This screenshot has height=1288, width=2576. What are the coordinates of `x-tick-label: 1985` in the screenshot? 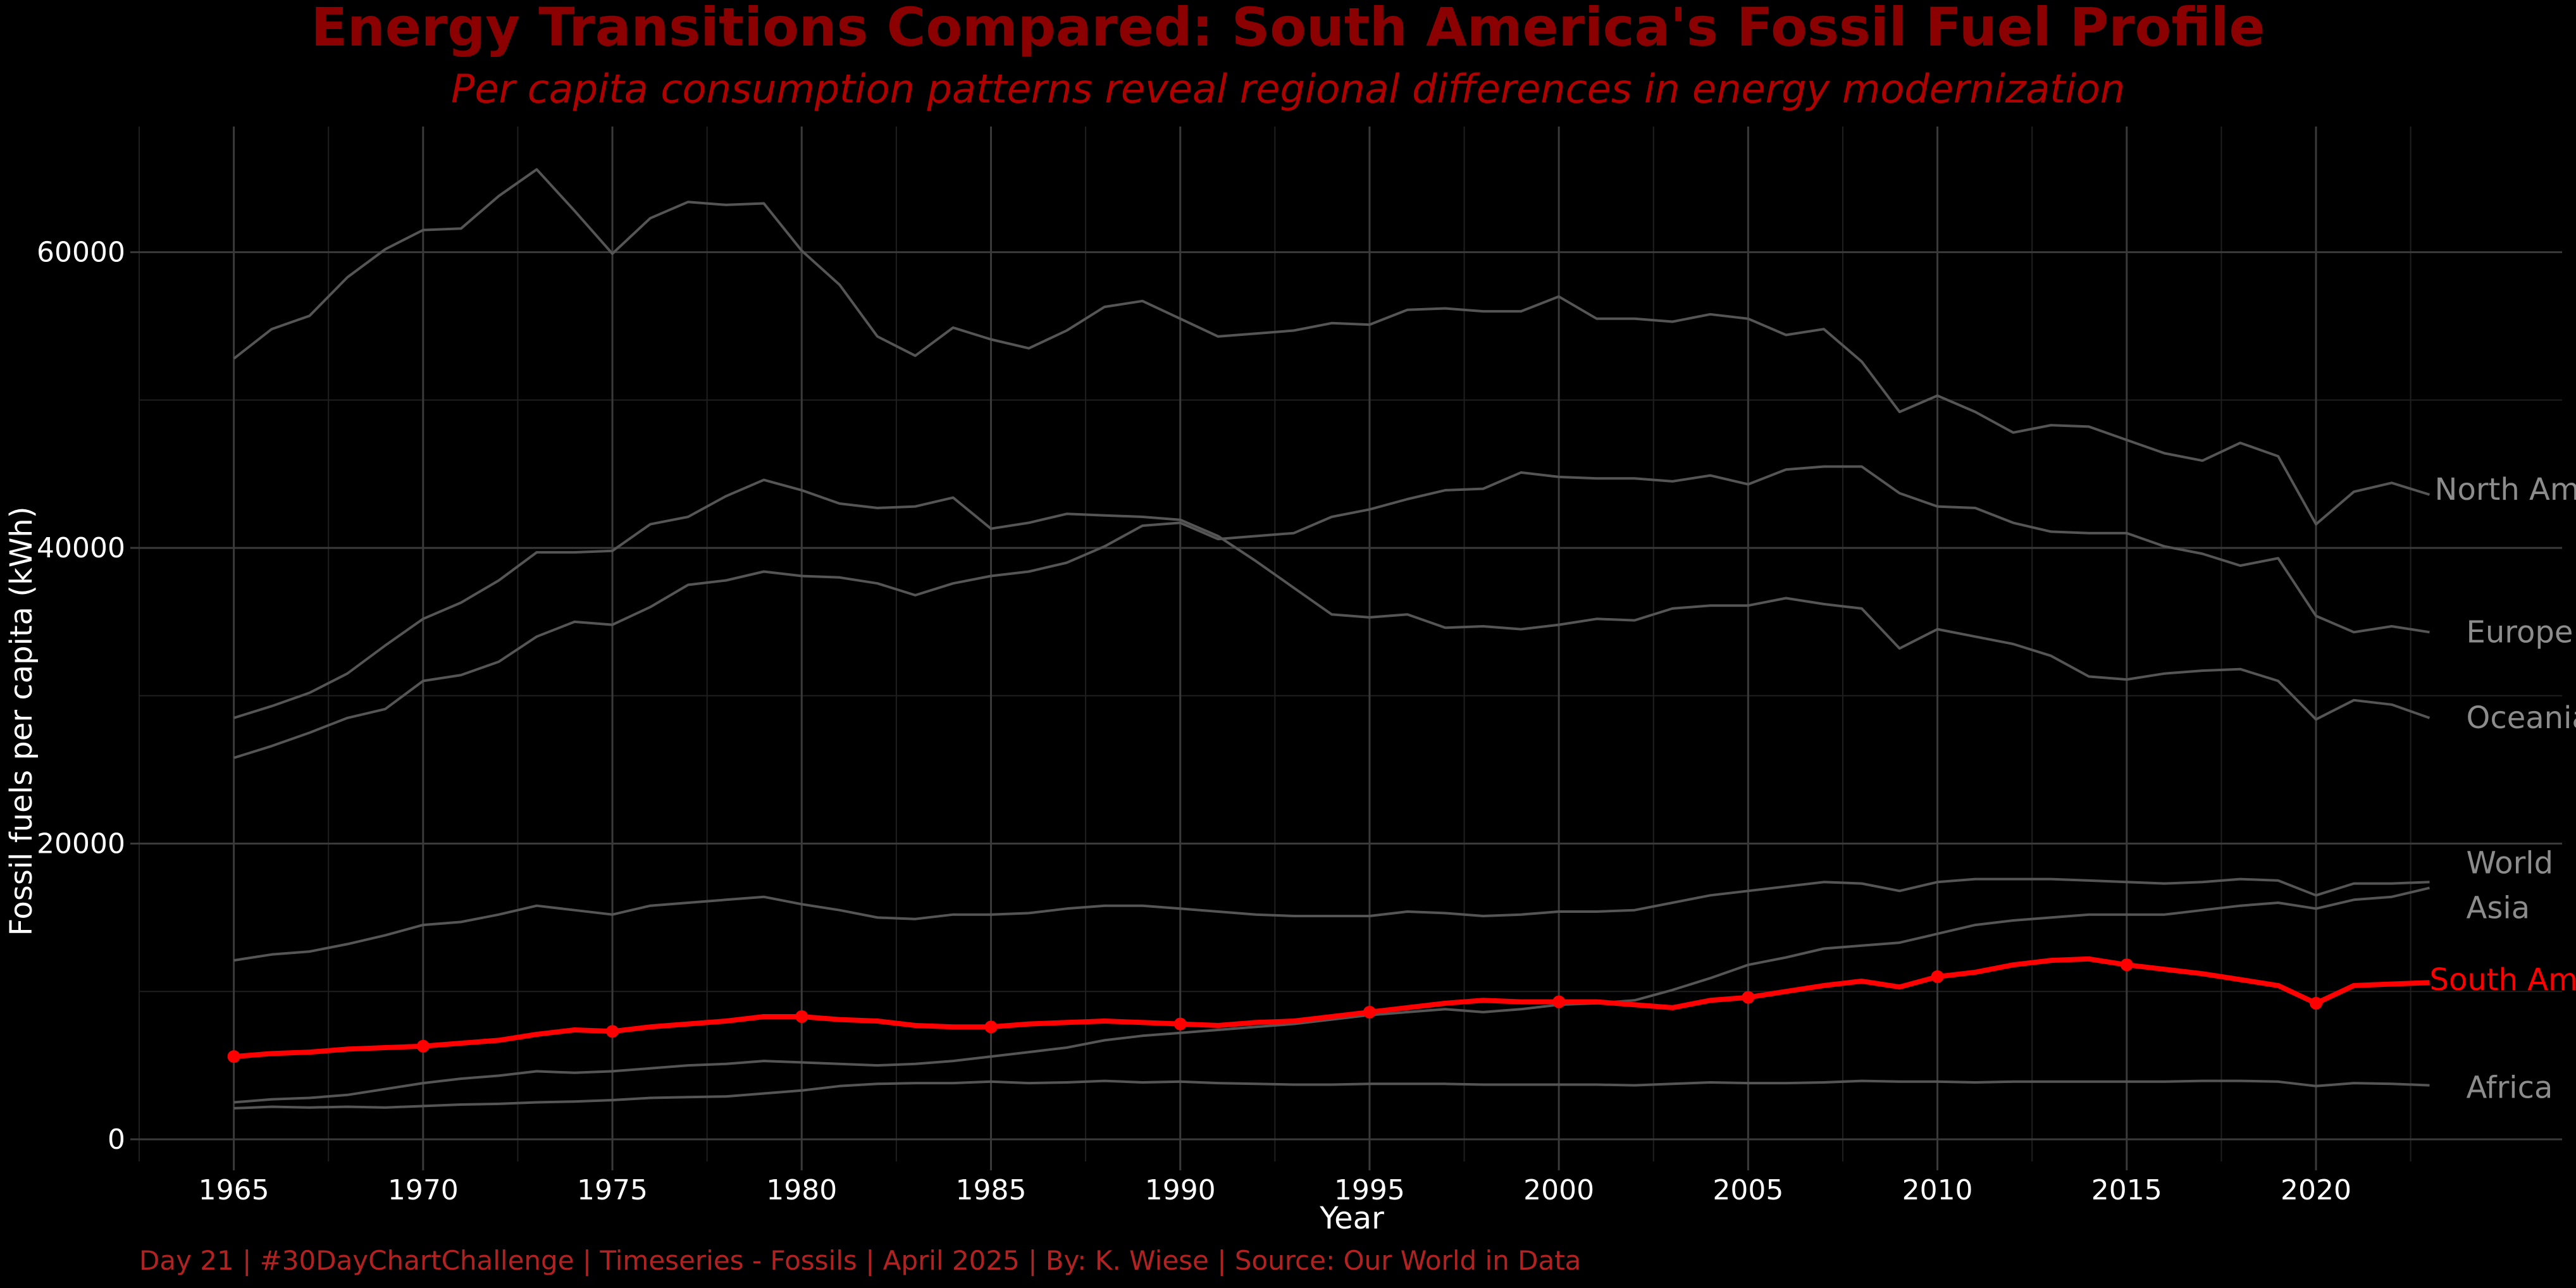 It's located at (991, 1190).